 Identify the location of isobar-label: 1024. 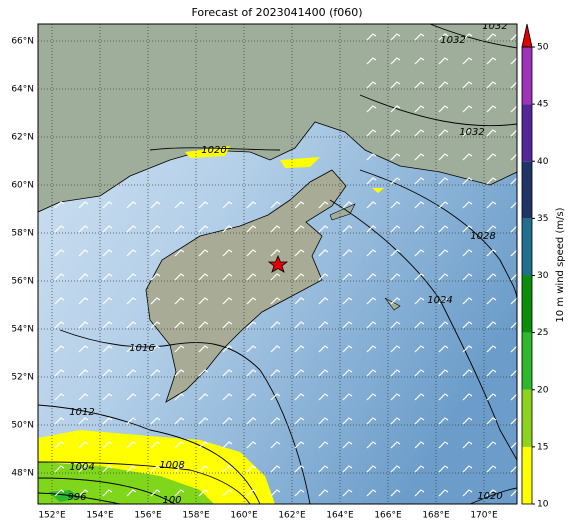
(439, 300).